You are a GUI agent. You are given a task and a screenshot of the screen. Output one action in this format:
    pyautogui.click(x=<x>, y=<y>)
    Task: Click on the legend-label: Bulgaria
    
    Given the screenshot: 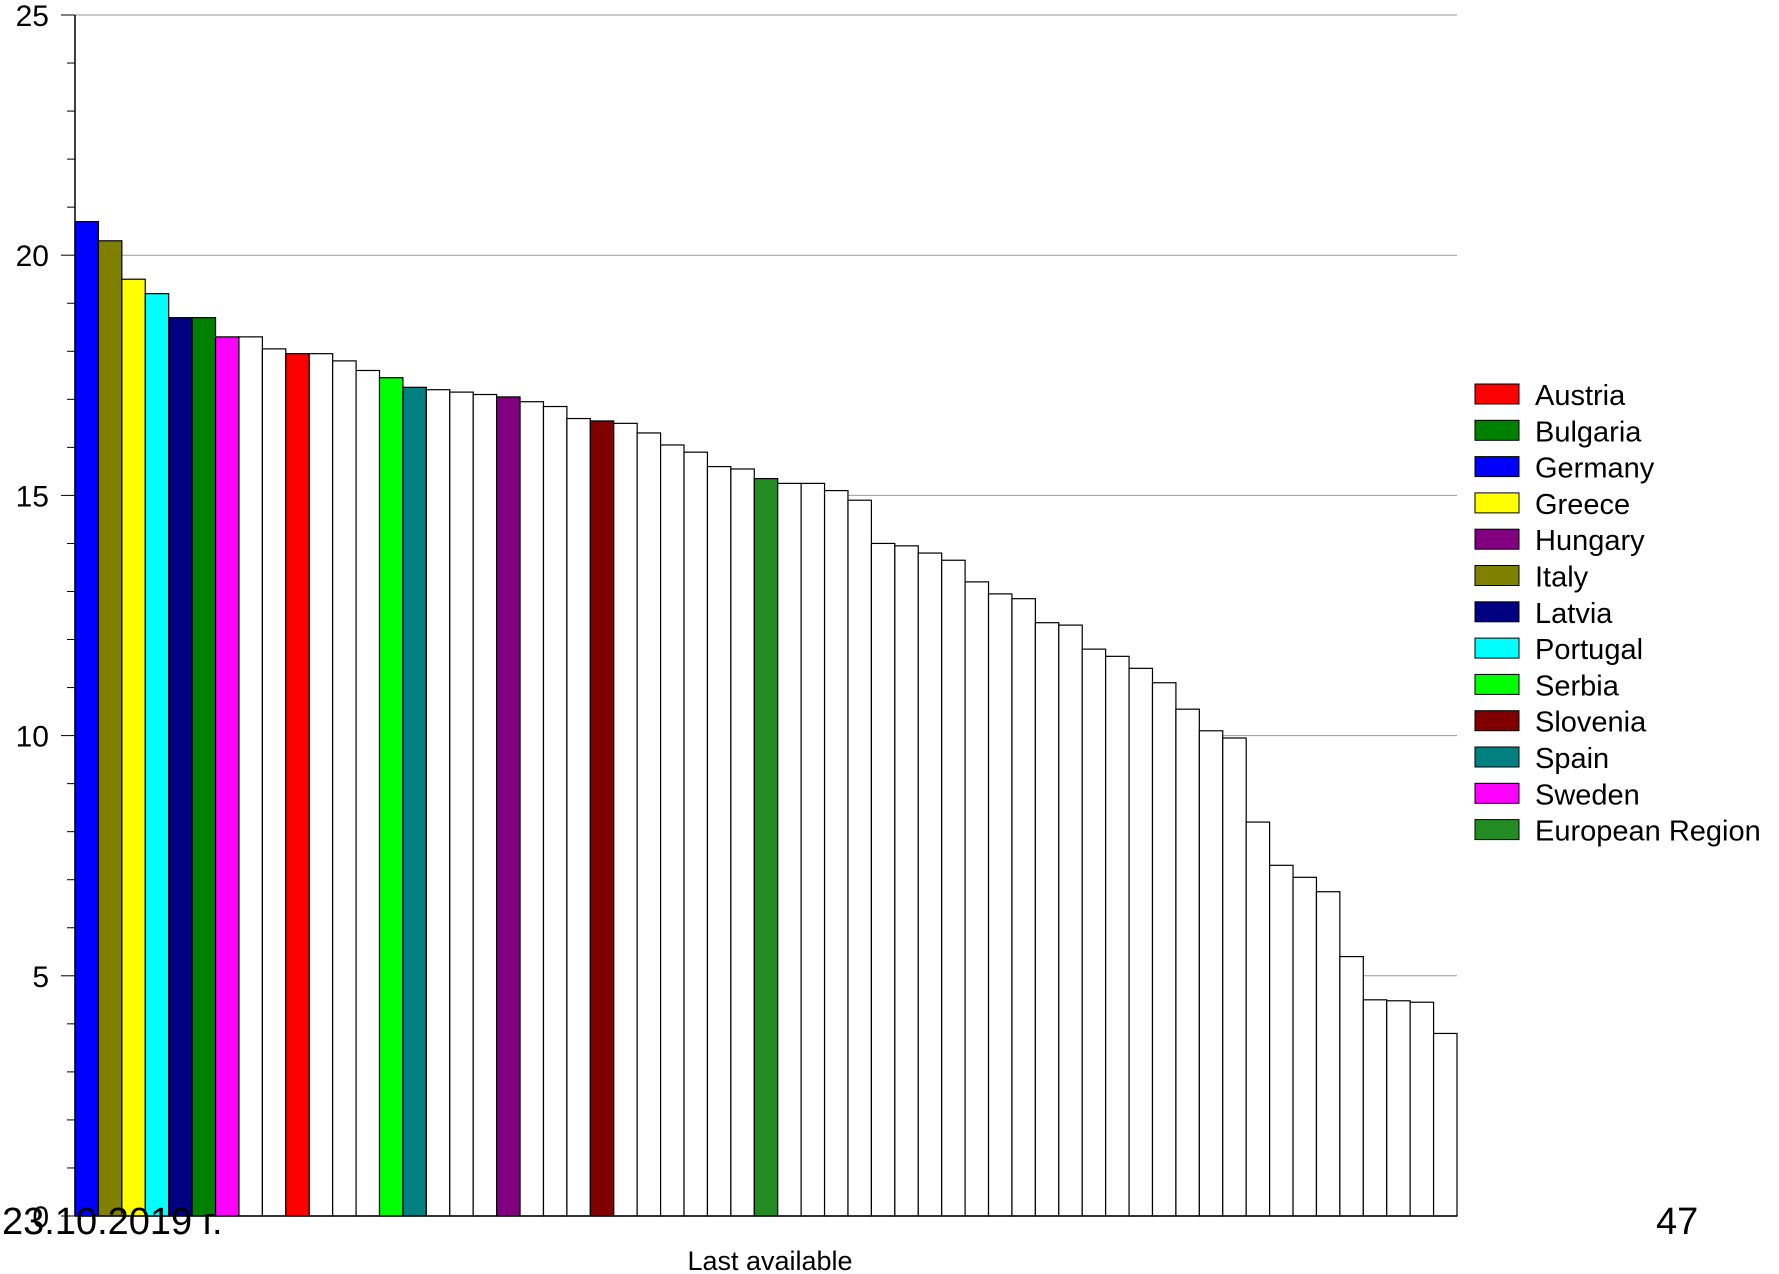 What is the action you would take?
    pyautogui.click(x=1588, y=432)
    